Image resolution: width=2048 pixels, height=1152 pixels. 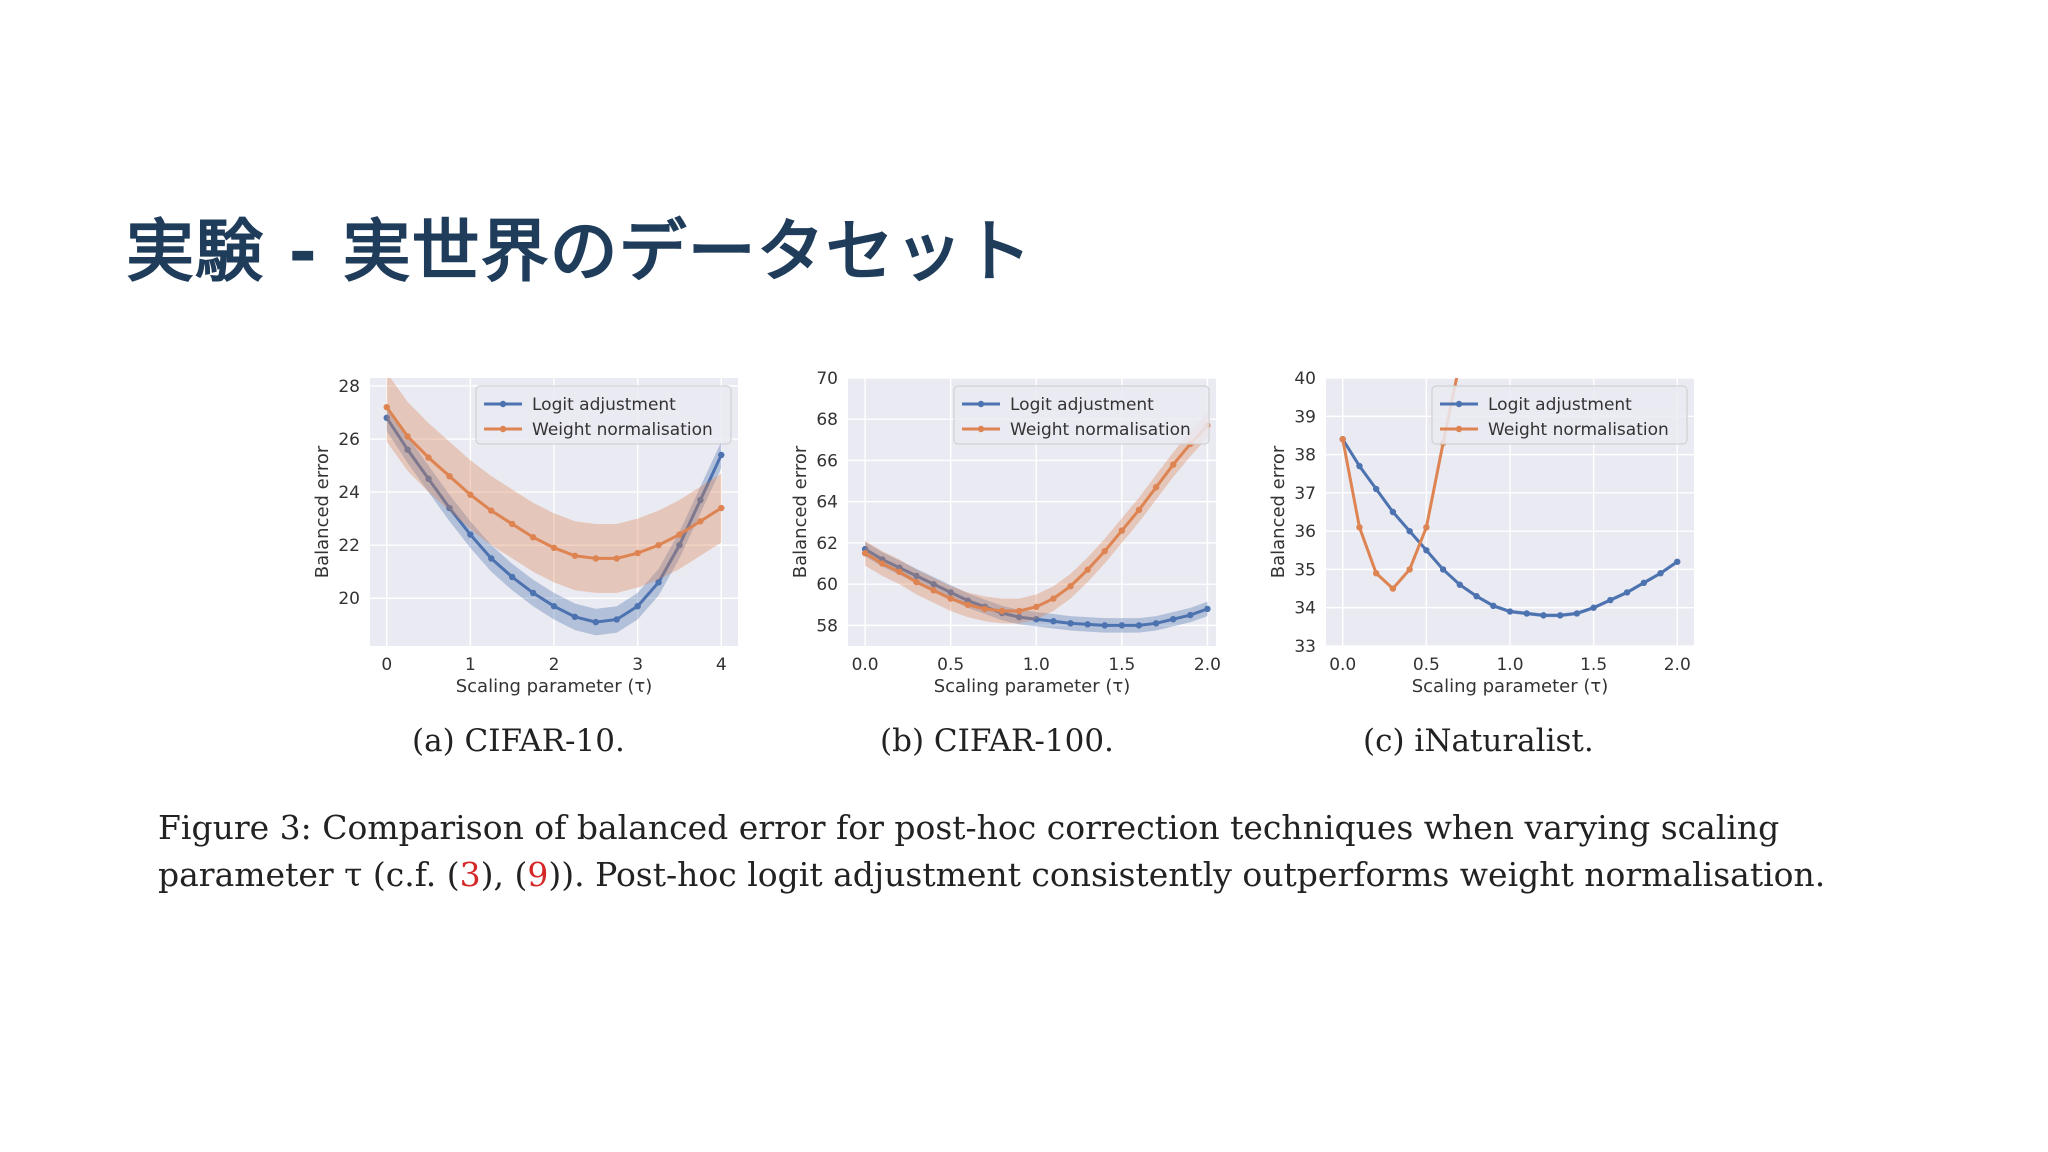 What do you see at coordinates (1426, 665) in the screenshot?
I see `x-tick-label: 0.5` at bounding box center [1426, 665].